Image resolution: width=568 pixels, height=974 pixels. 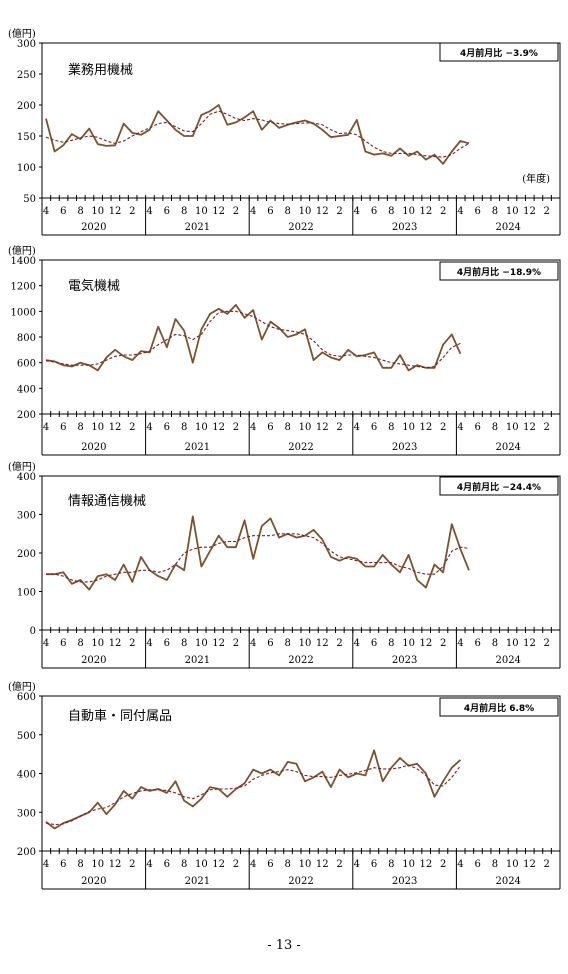 What do you see at coordinates (33, 631) in the screenshot?
I see `y-tick-label: 0` at bounding box center [33, 631].